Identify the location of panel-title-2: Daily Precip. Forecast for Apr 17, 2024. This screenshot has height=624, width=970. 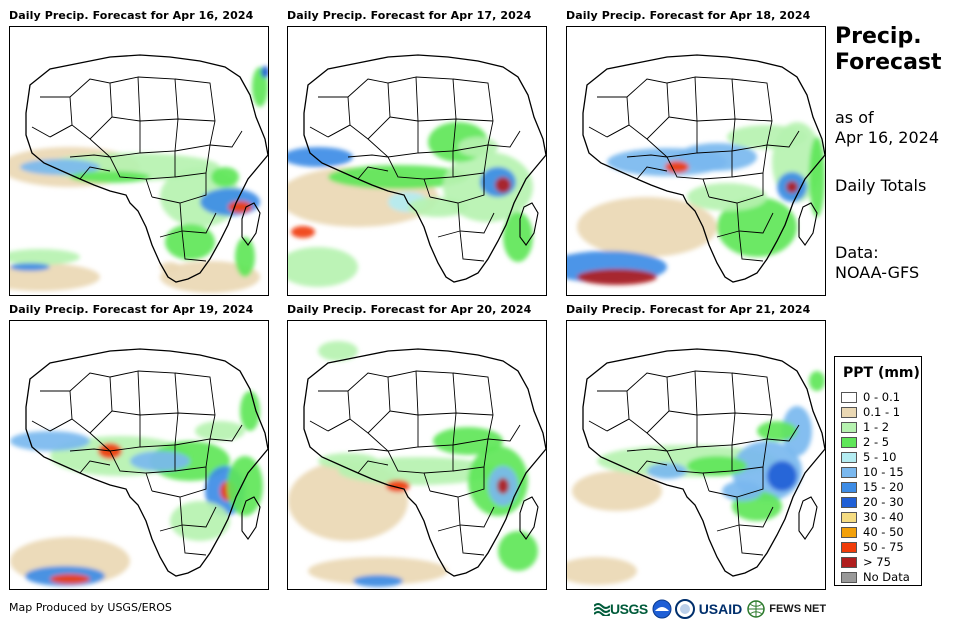
(409, 15).